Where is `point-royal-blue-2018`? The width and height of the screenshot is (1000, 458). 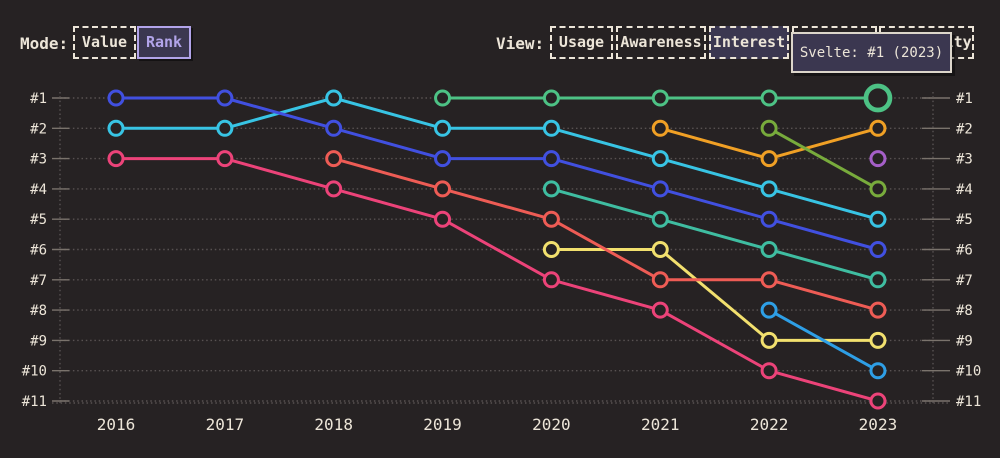 point-royal-blue-2018 is located at coordinates (334, 128).